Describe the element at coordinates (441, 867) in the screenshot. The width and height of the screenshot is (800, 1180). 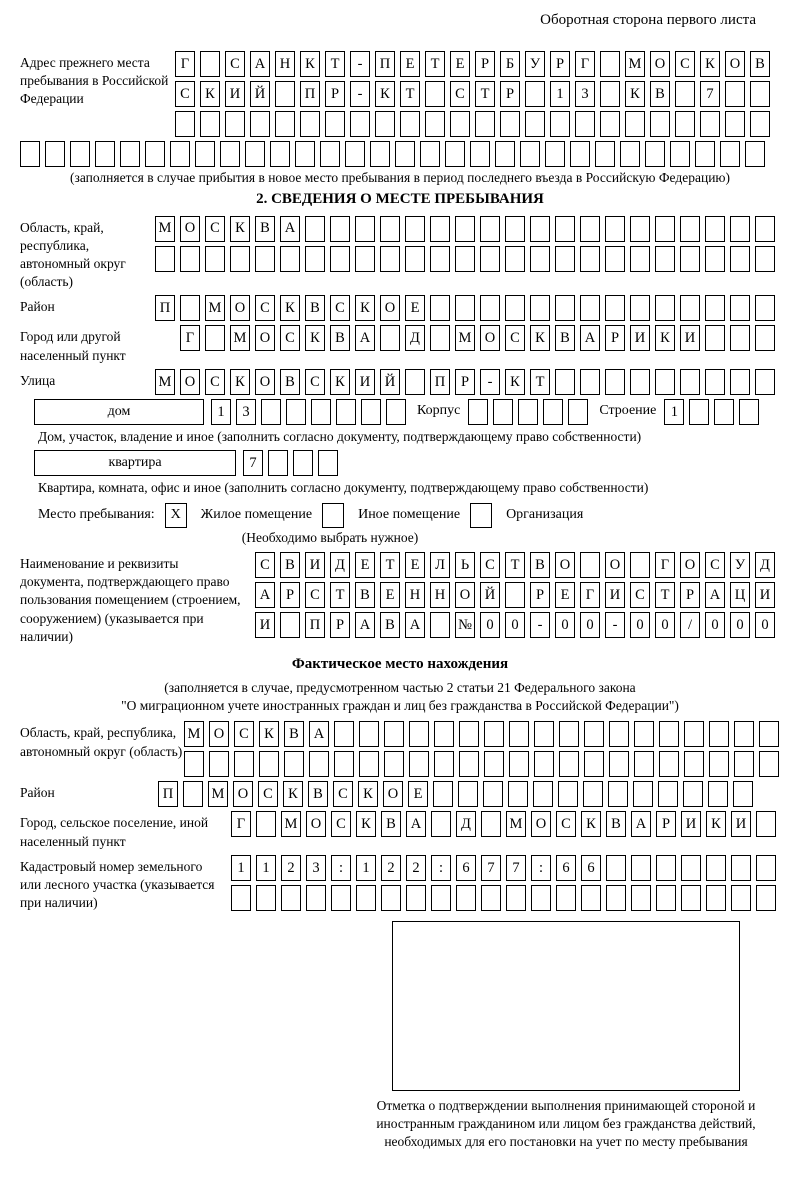
I see `char-box: :` at that location.